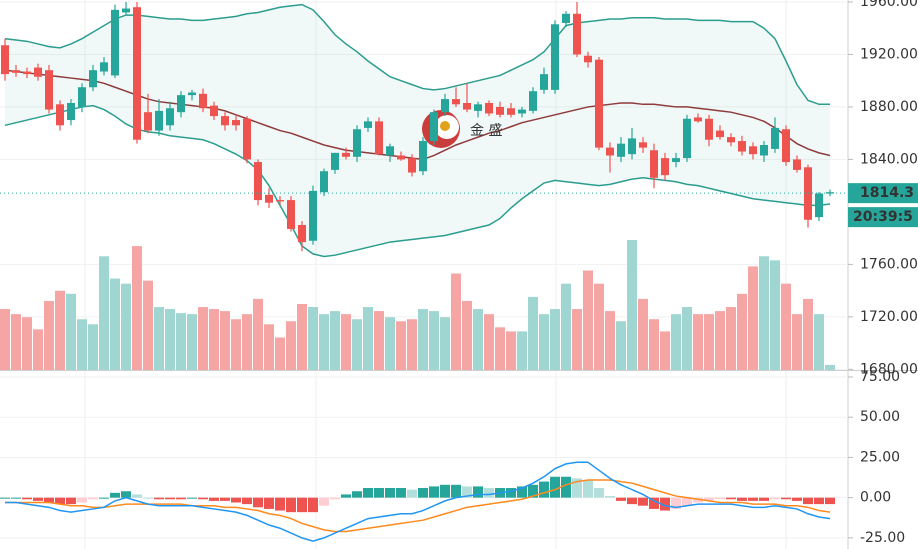  I want to click on time-box, so click(883, 217).